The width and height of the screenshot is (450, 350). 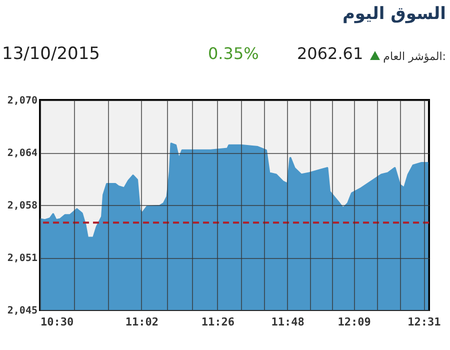 I want to click on text: 0.35%, so click(x=233, y=53).